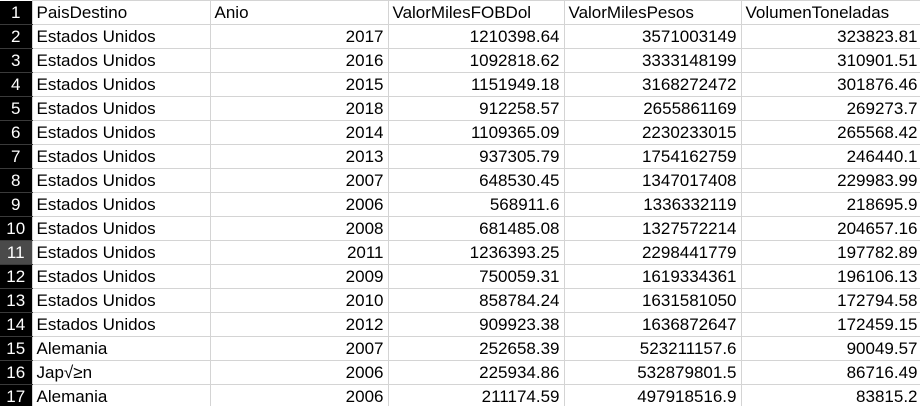  I want to click on volumen-toneladas-cell: 229983.99, so click(830, 180).